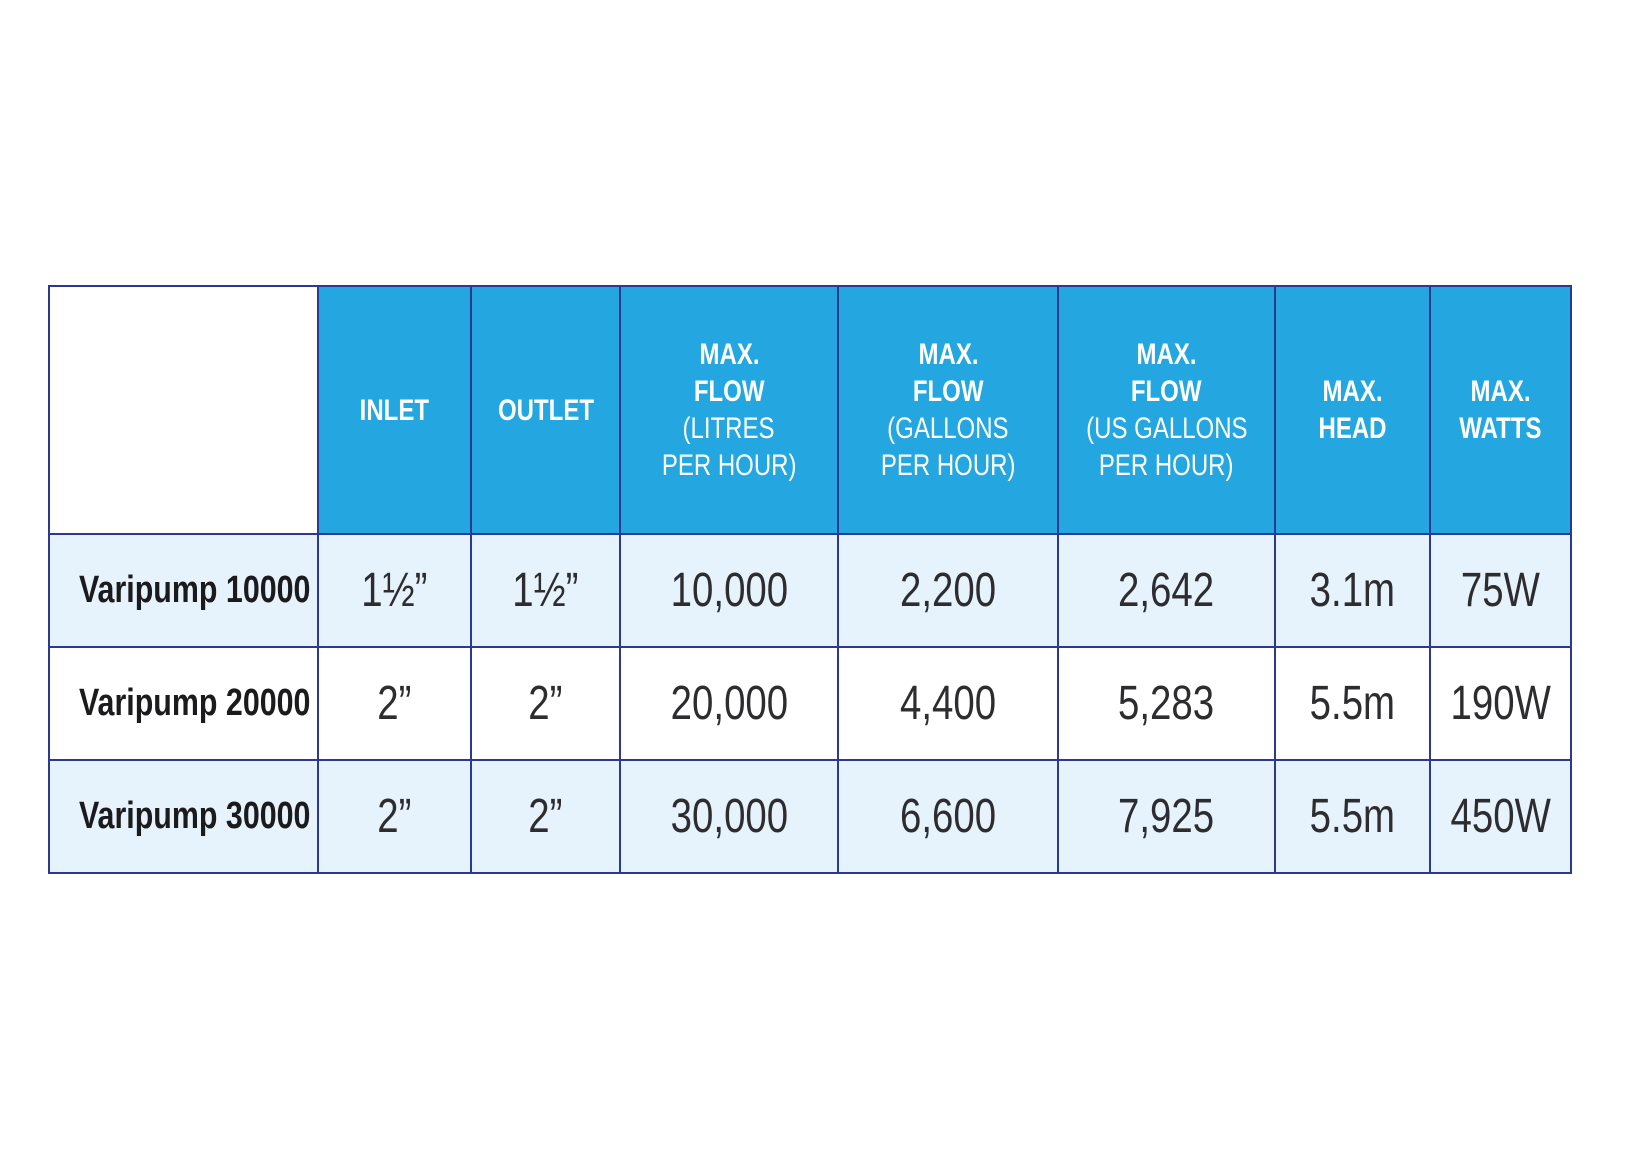  Describe the element at coordinates (194, 590) in the screenshot. I see `row-label-text: Varipump 10000` at that location.